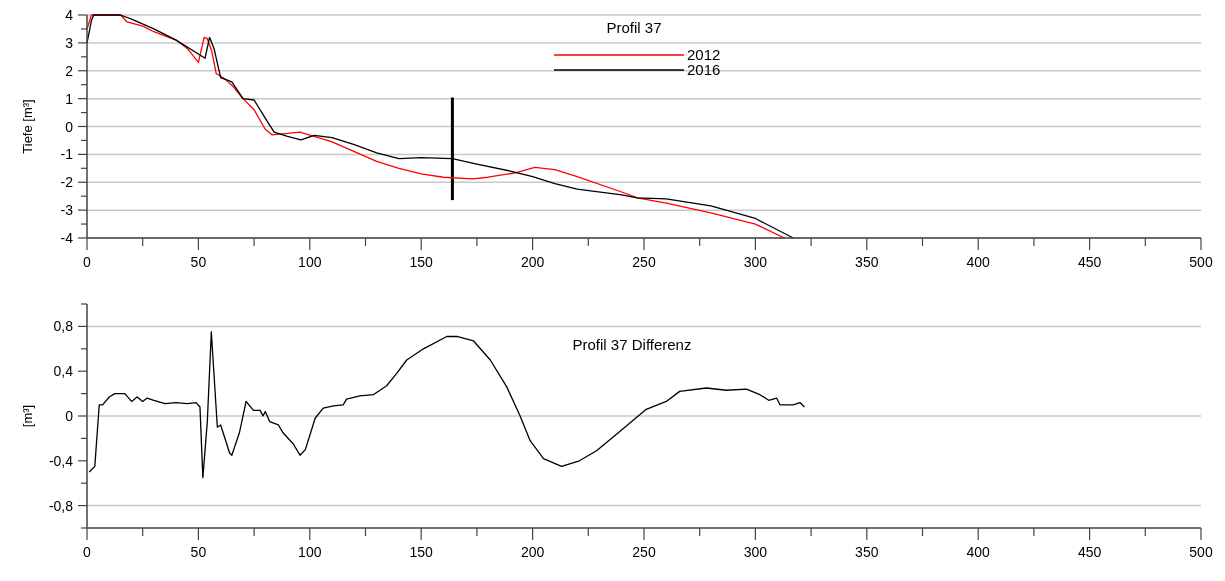  What do you see at coordinates (69, 42) in the screenshot?
I see `y-tick-label: 3` at bounding box center [69, 42].